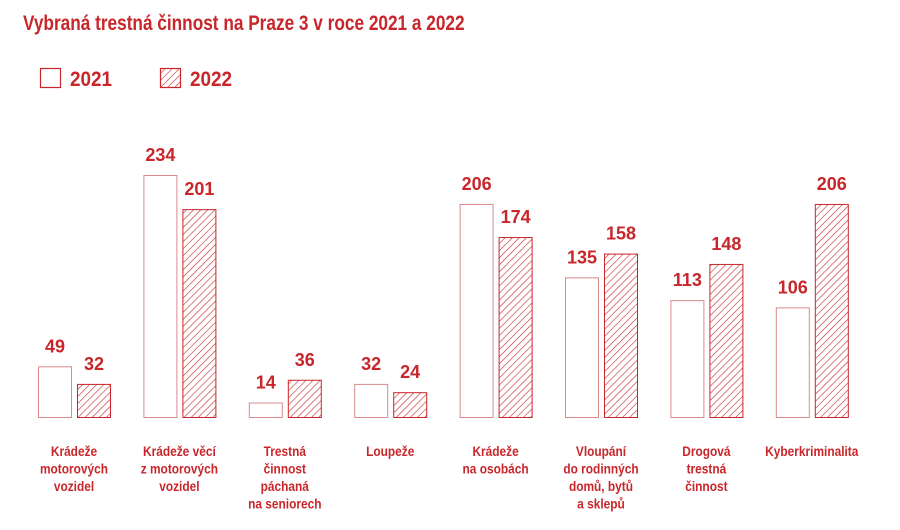 The image size is (900, 530). I want to click on category-label: páchaná, so click(285, 486).